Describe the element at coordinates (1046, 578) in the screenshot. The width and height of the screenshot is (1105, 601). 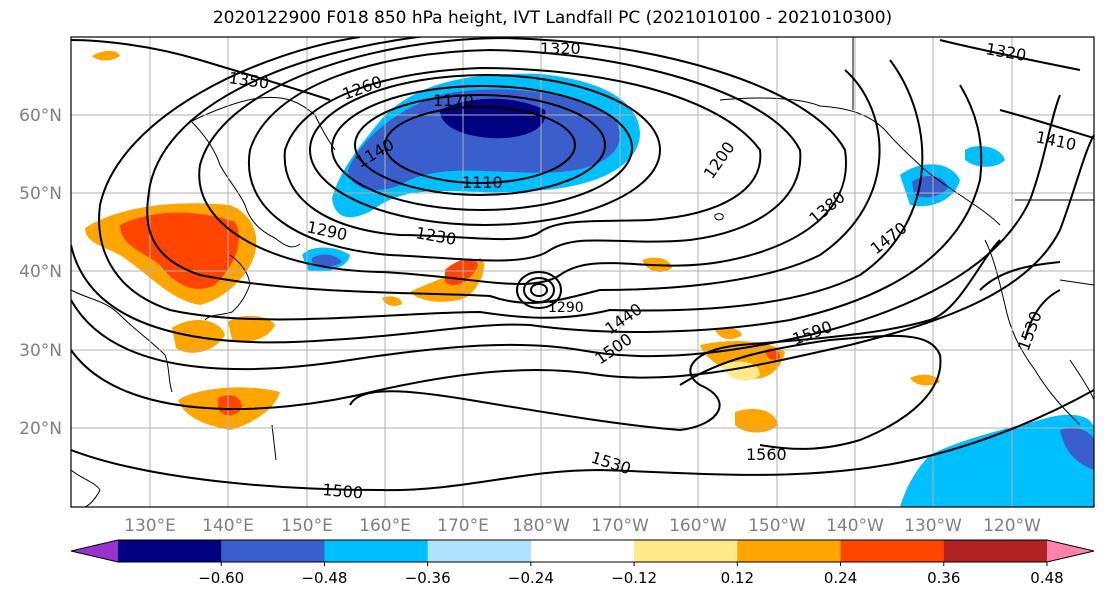
I see `colorbar-tick-label: 0.48` at that location.